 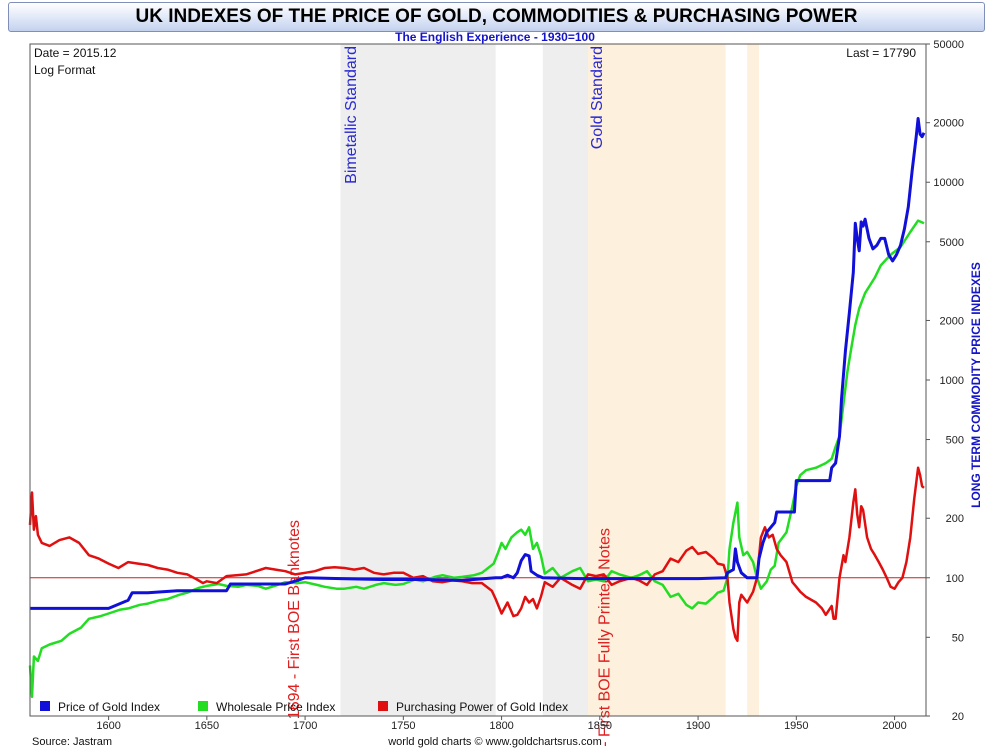 What do you see at coordinates (207, 726) in the screenshot?
I see `x-tick-label-1: 1650` at bounding box center [207, 726].